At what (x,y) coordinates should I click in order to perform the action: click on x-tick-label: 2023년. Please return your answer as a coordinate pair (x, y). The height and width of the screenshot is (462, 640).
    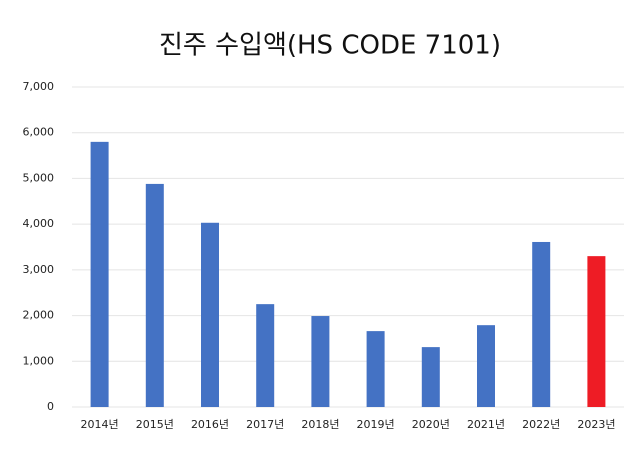
    Looking at the image, I should click on (596, 424).